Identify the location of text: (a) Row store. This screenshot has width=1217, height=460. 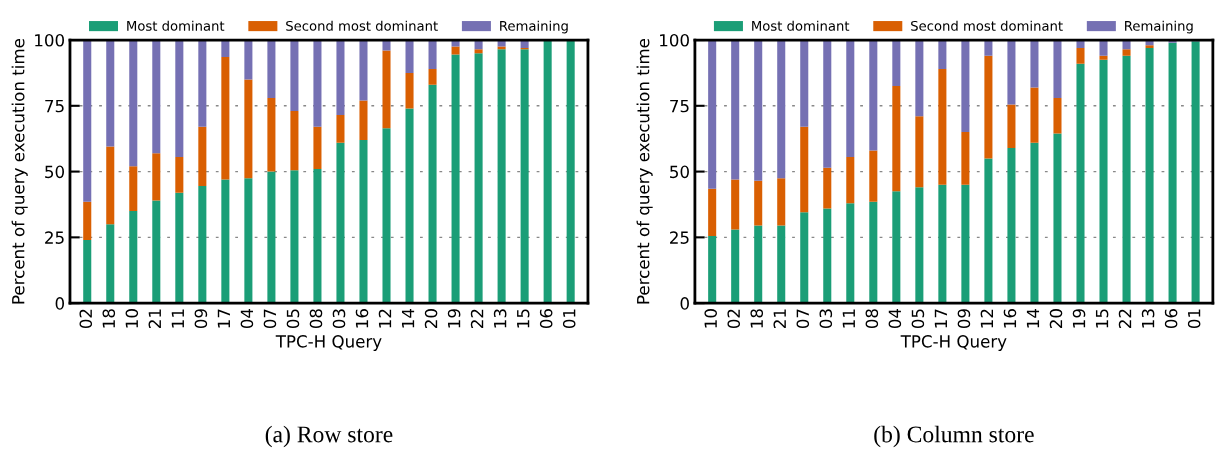
(329, 436).